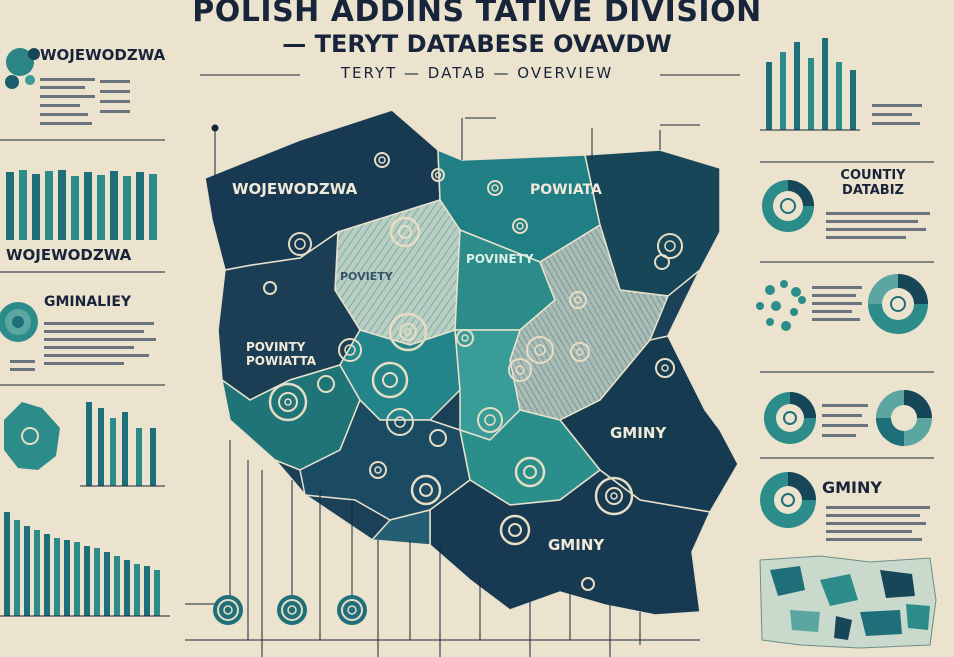 The image size is (954, 657). What do you see at coordinates (477, 14) in the screenshot?
I see `main-title: POLISH ADDINS TATIVE DIVISION` at bounding box center [477, 14].